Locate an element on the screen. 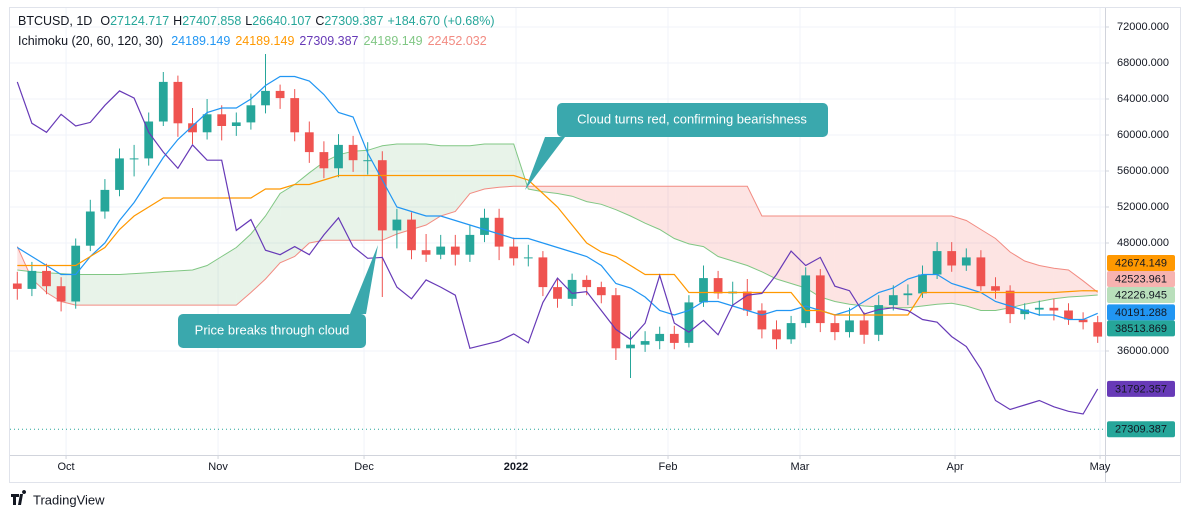 The width and height of the screenshot is (1189, 519). y-tick-label: 72000.000 is located at coordinates (1143, 27).